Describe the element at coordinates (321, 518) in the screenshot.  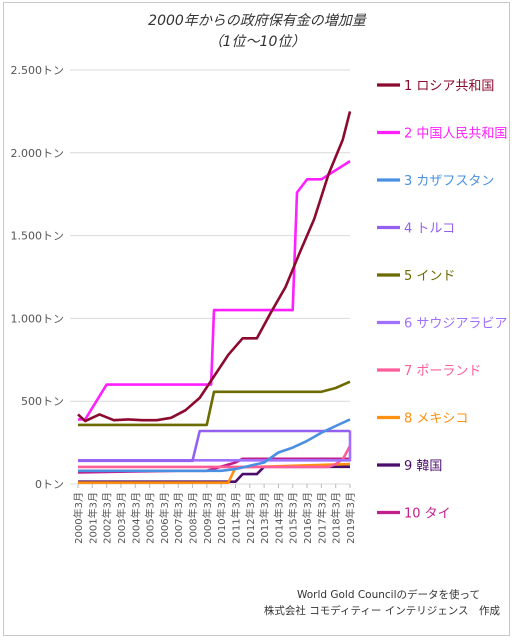
I see `x-tick-label: 2017年3月` at that location.